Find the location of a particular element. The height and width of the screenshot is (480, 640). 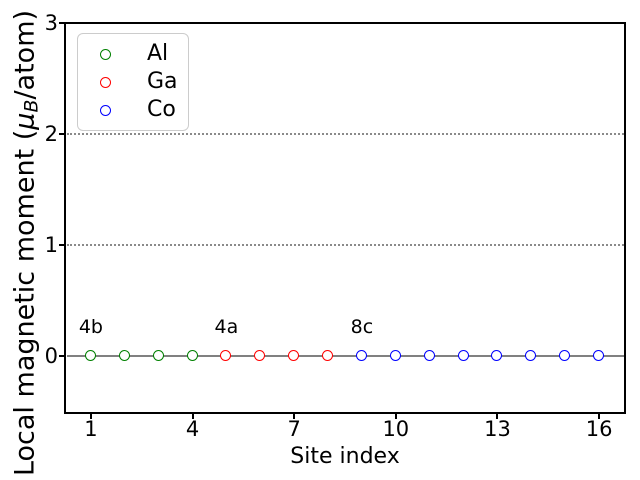

legend-entry-al: Al is located at coordinates (144, 54).